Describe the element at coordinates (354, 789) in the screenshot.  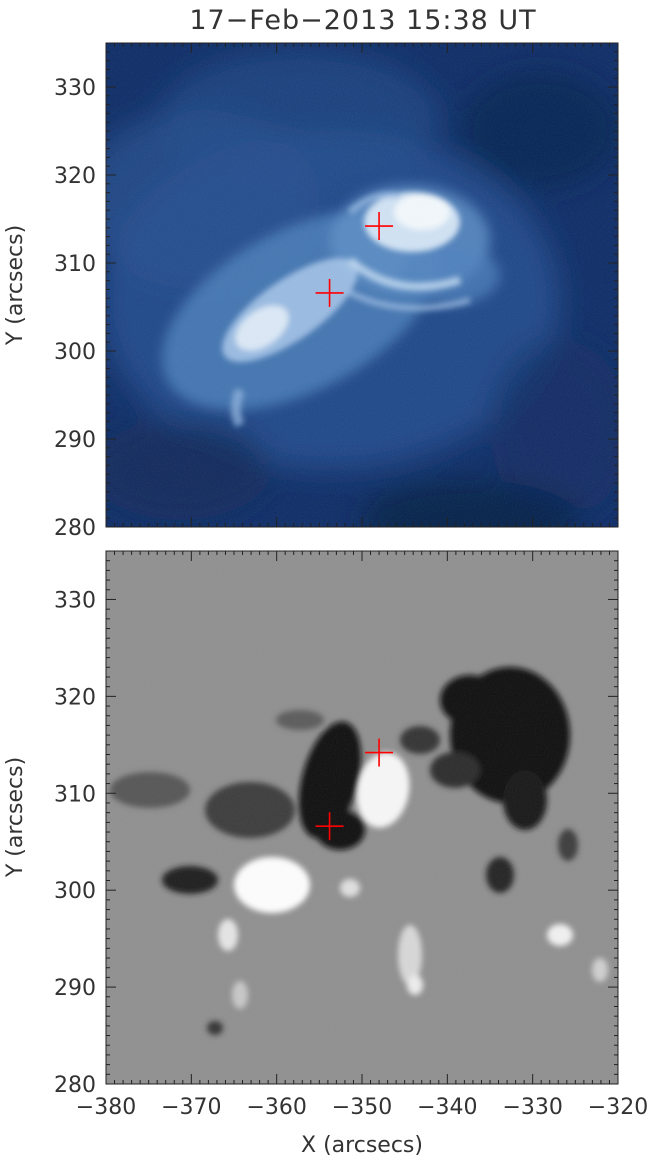
I see `magnetogram-markers` at that location.